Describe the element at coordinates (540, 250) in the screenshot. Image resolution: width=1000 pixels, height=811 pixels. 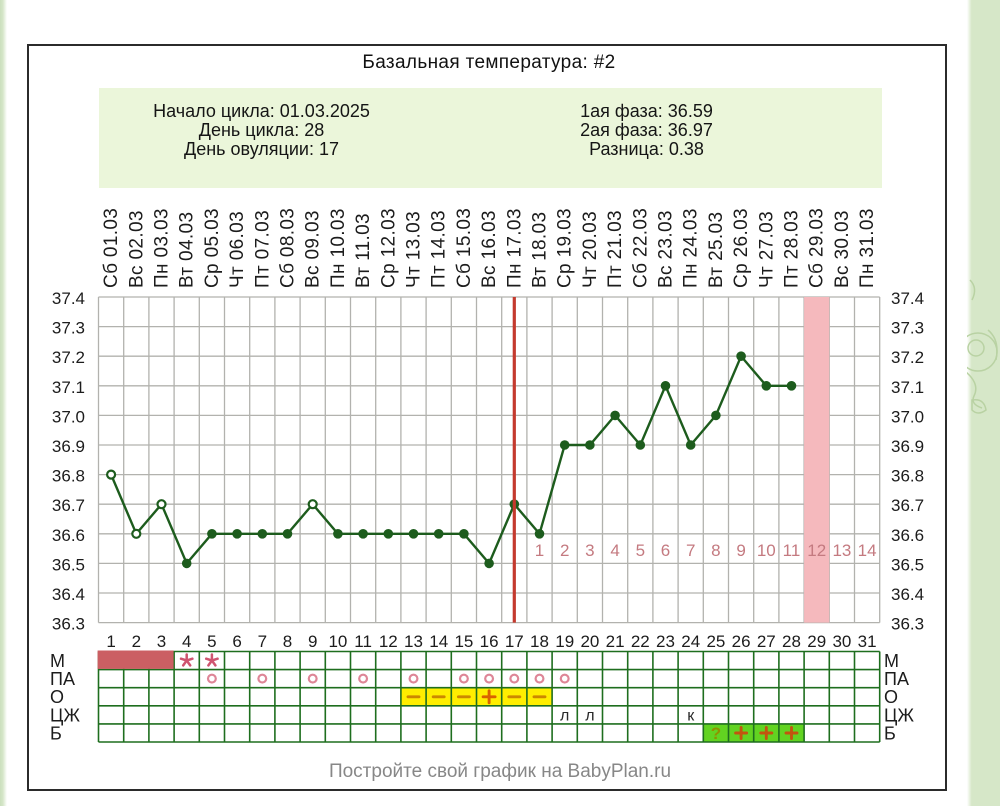
I see `svg-text: Вт 18.03` at that location.